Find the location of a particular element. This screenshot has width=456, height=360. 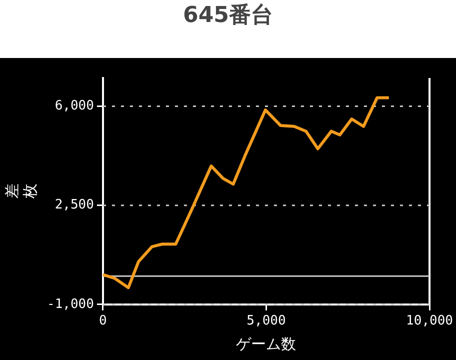

y-tick-label: 6,000 is located at coordinates (74, 106).